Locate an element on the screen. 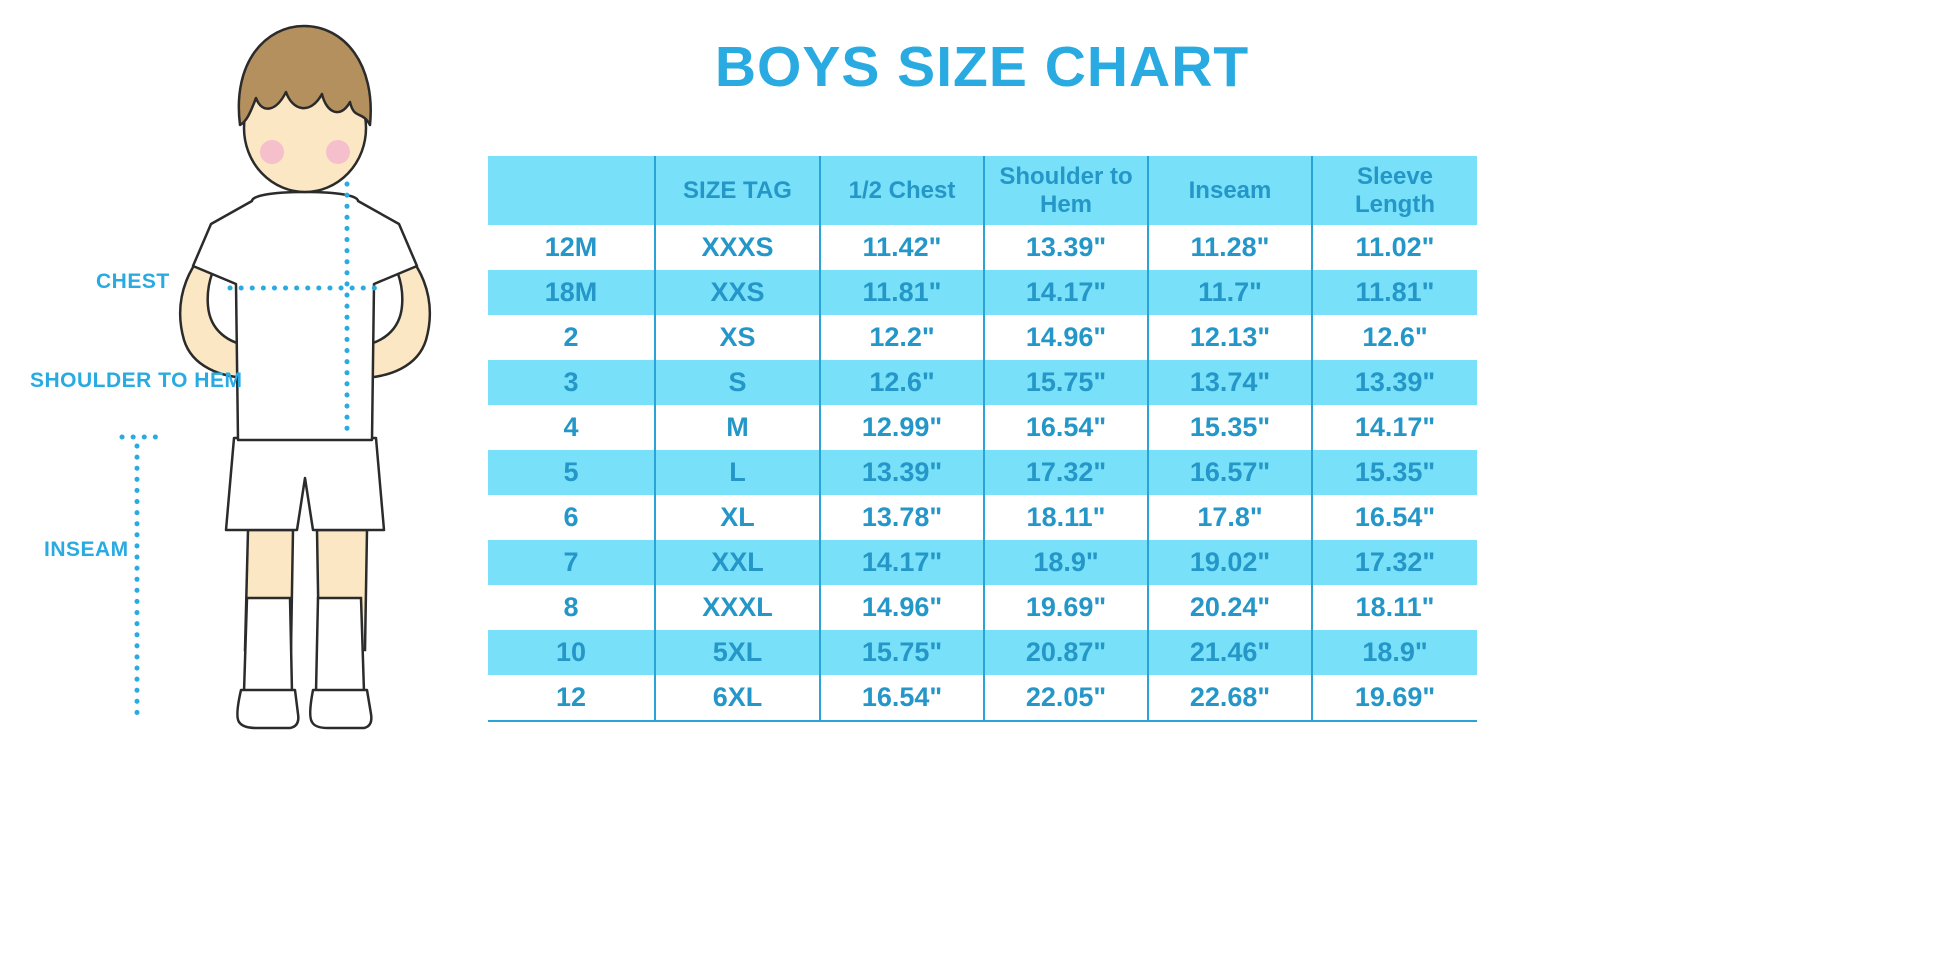 This screenshot has height=973, width=1946. table-row: 12 6XL 16.54" 22.05" 22.68" 19.69" is located at coordinates (982, 698).